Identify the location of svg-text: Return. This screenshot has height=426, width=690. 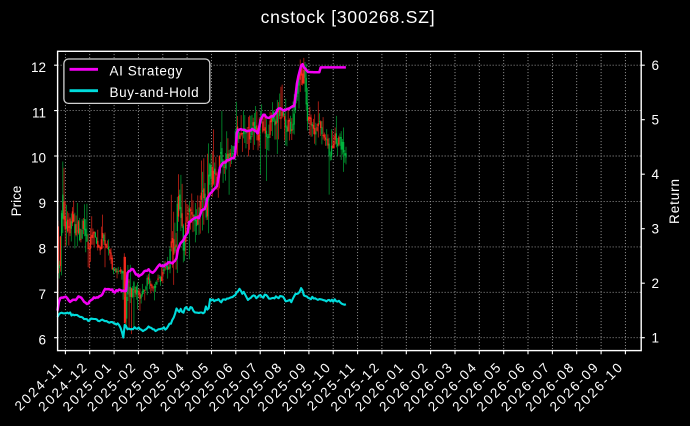
(674, 201).